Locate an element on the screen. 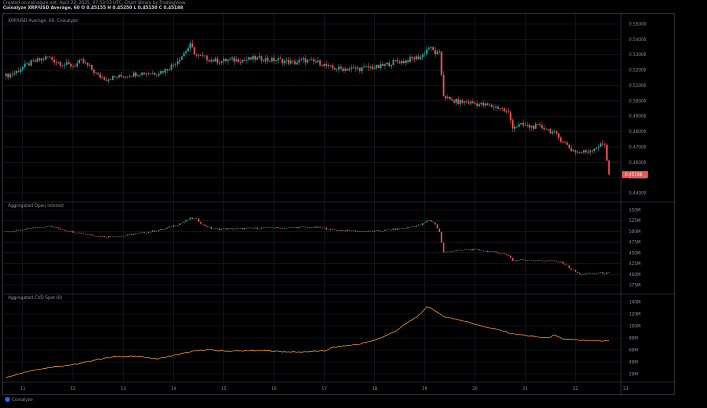 This screenshot has width=707, height=408. value-tick-label: 425M is located at coordinates (635, 263).